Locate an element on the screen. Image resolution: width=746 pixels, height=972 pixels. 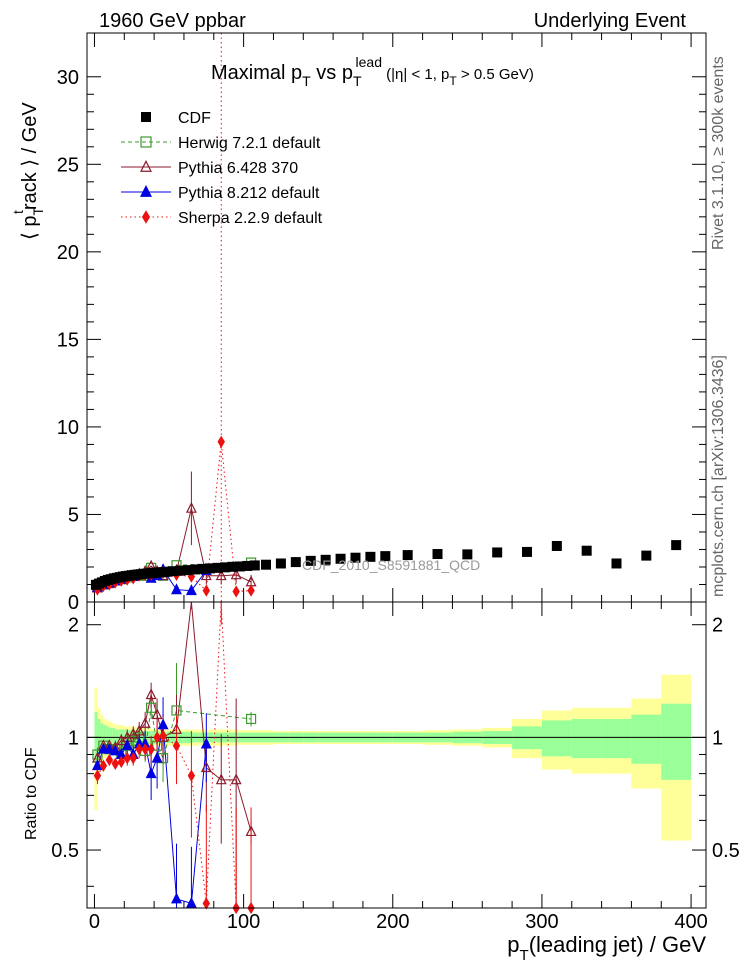
ratio-y-tick-label-right: 2 is located at coordinates (717, 626).